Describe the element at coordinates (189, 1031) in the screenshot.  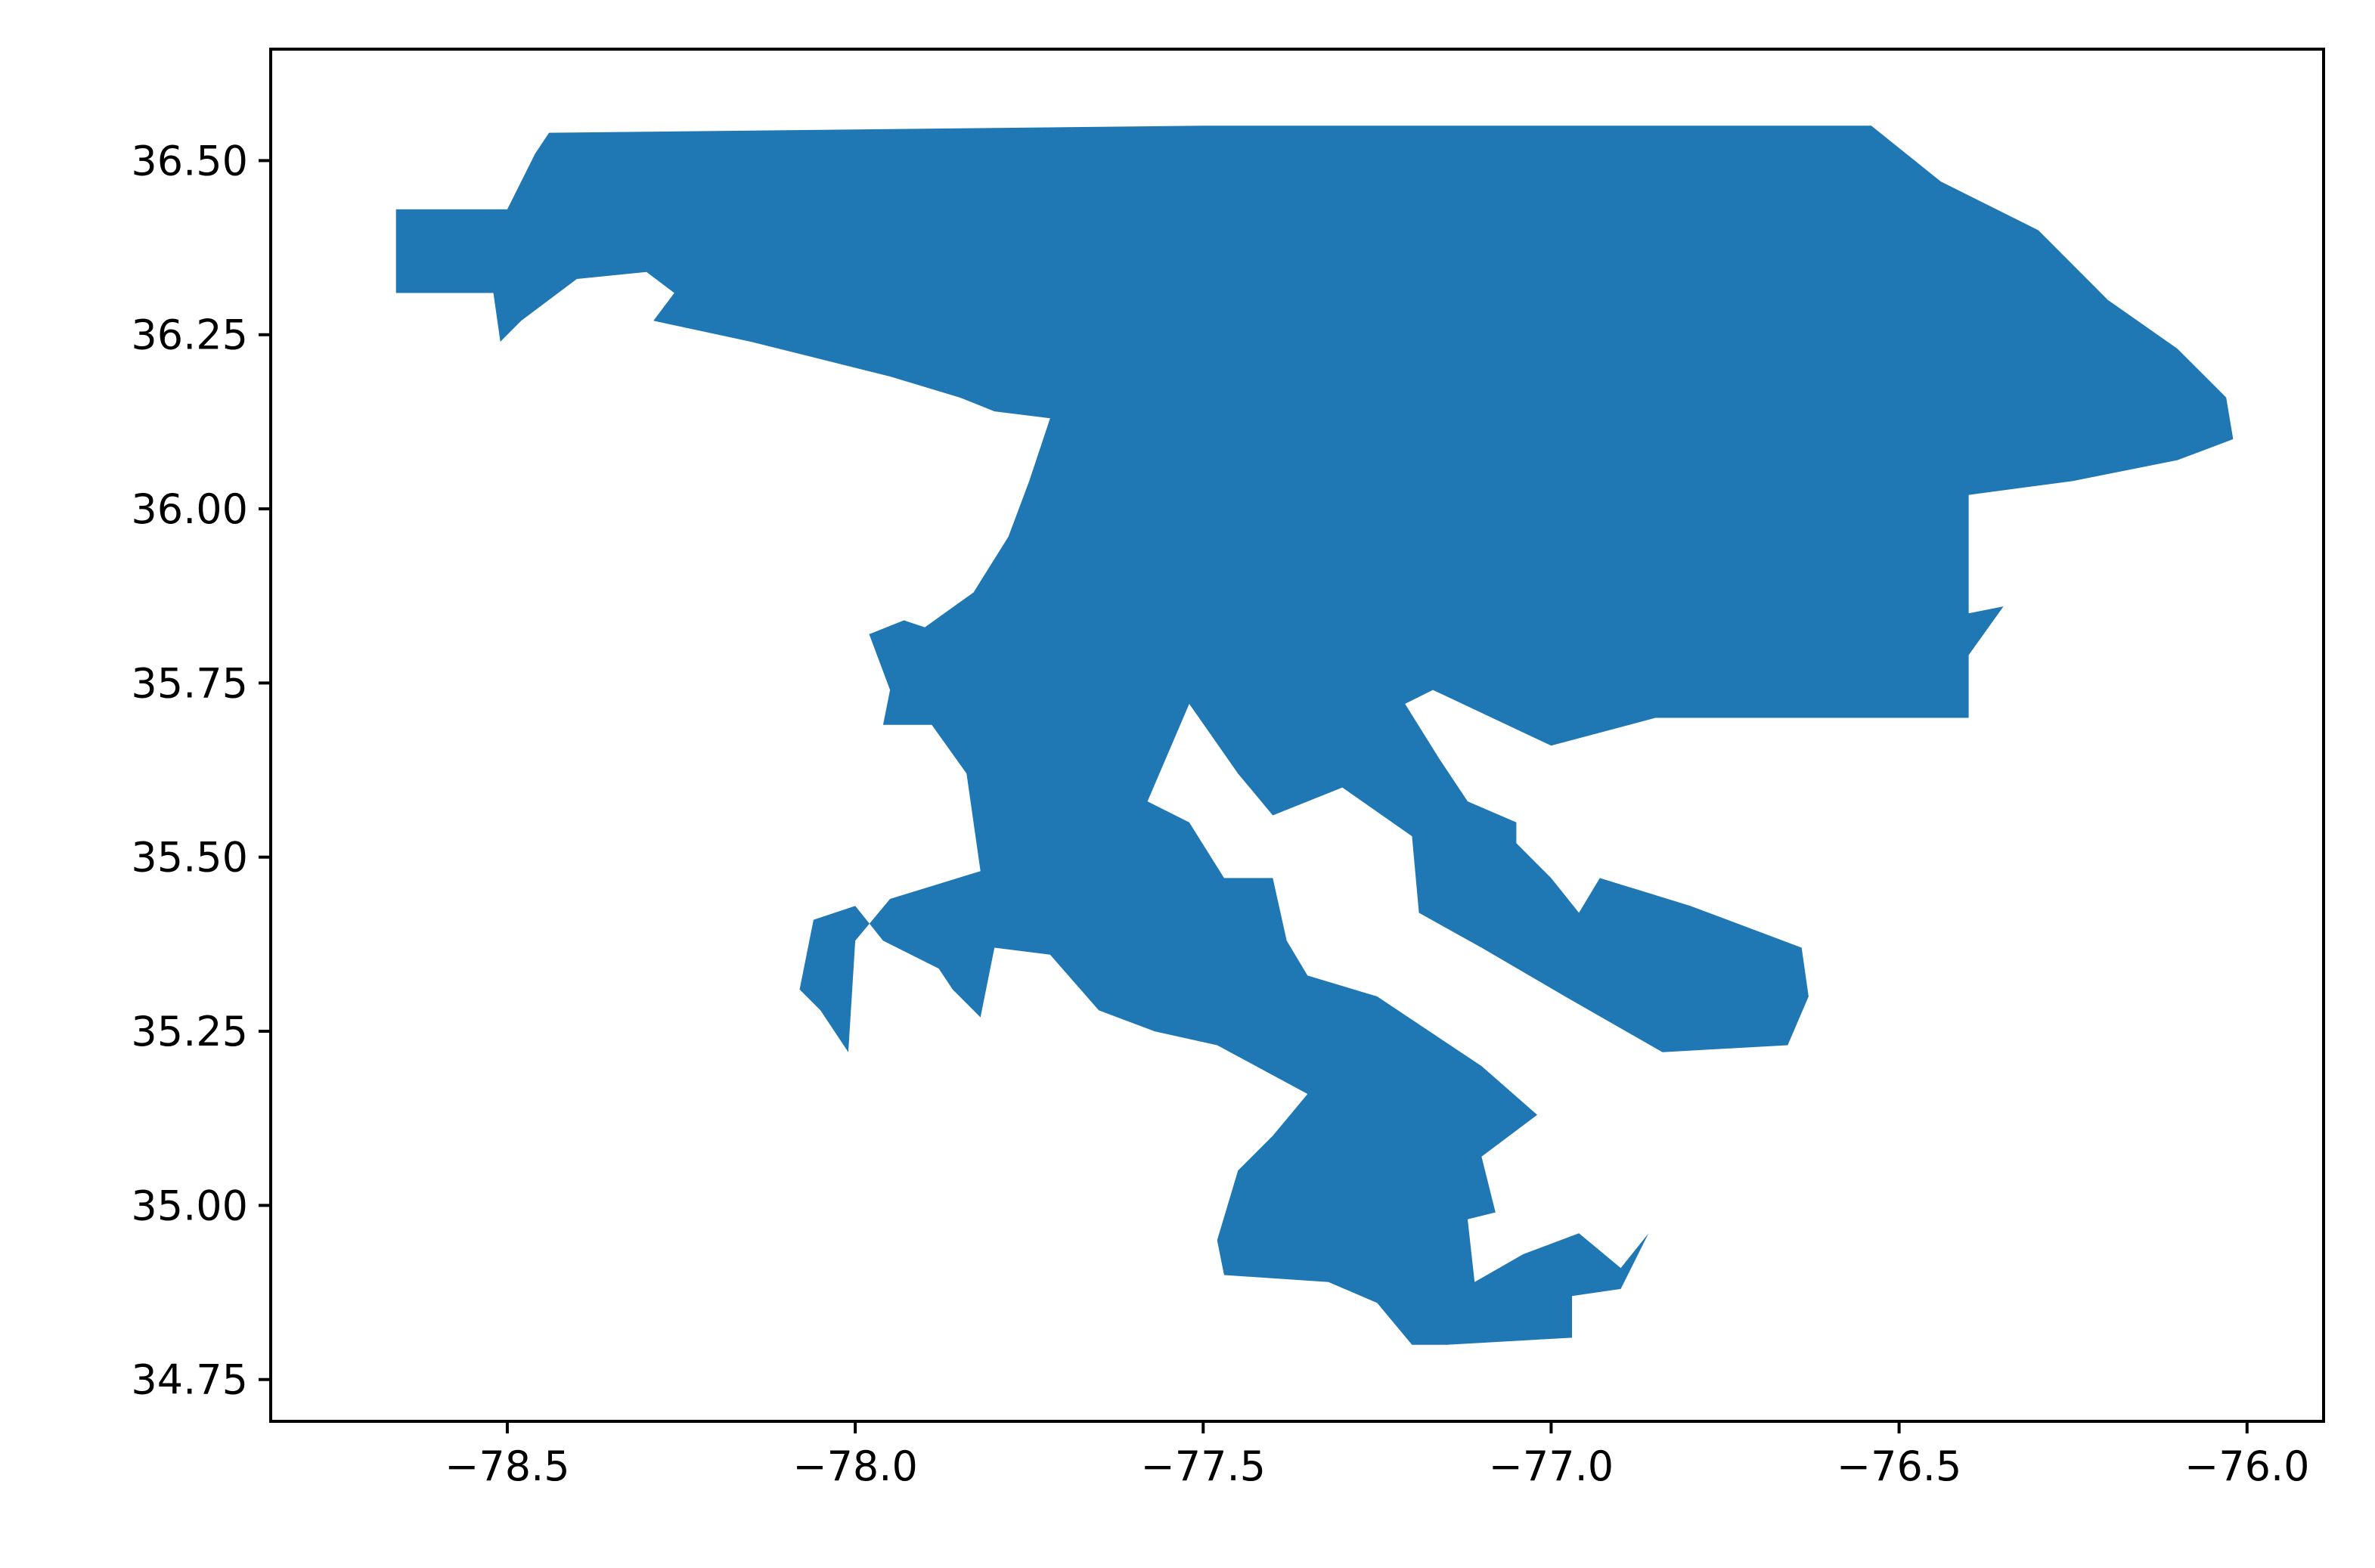
I see `y-tick-label: 35.25` at that location.